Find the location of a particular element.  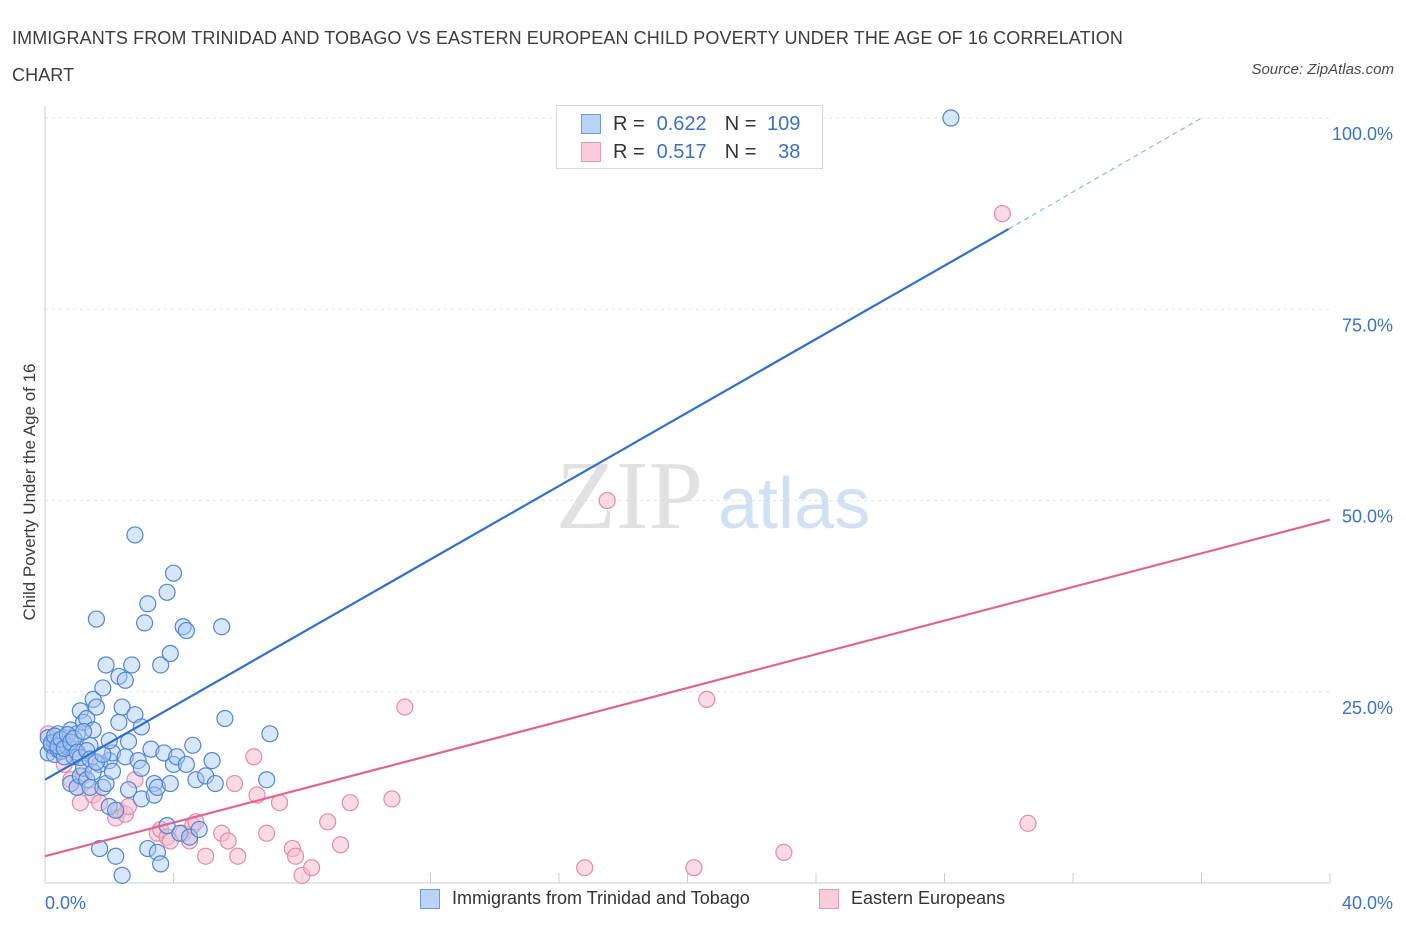

r-value: 0.517 is located at coordinates (681, 151).